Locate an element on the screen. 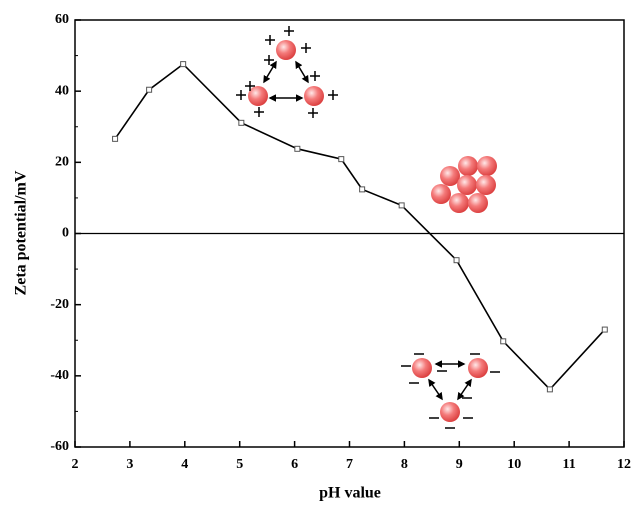 This screenshot has height=507, width=634. illustration-negative is located at coordinates (450, 391).